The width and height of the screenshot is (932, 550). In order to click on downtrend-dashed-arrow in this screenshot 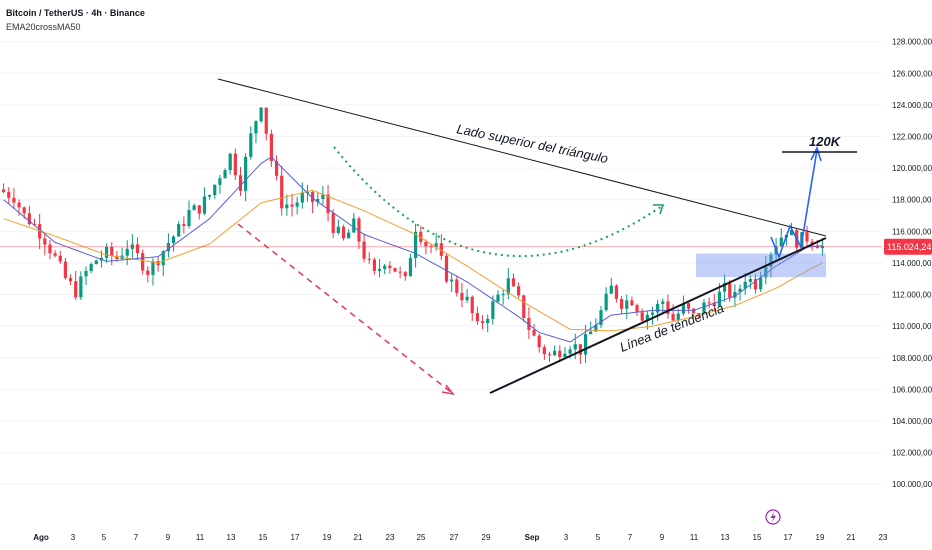, I will do `click(345, 308)`.